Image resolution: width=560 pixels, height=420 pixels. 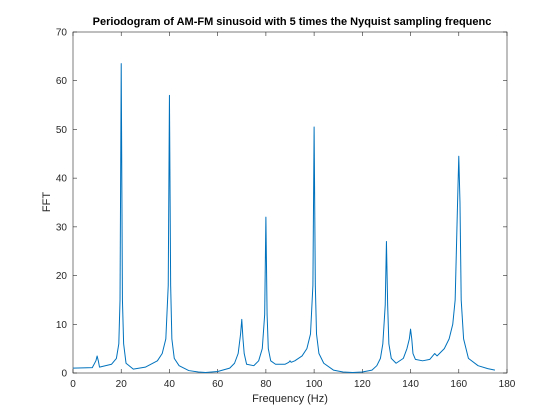 I want to click on x-tick-label: 140, so click(x=410, y=384).